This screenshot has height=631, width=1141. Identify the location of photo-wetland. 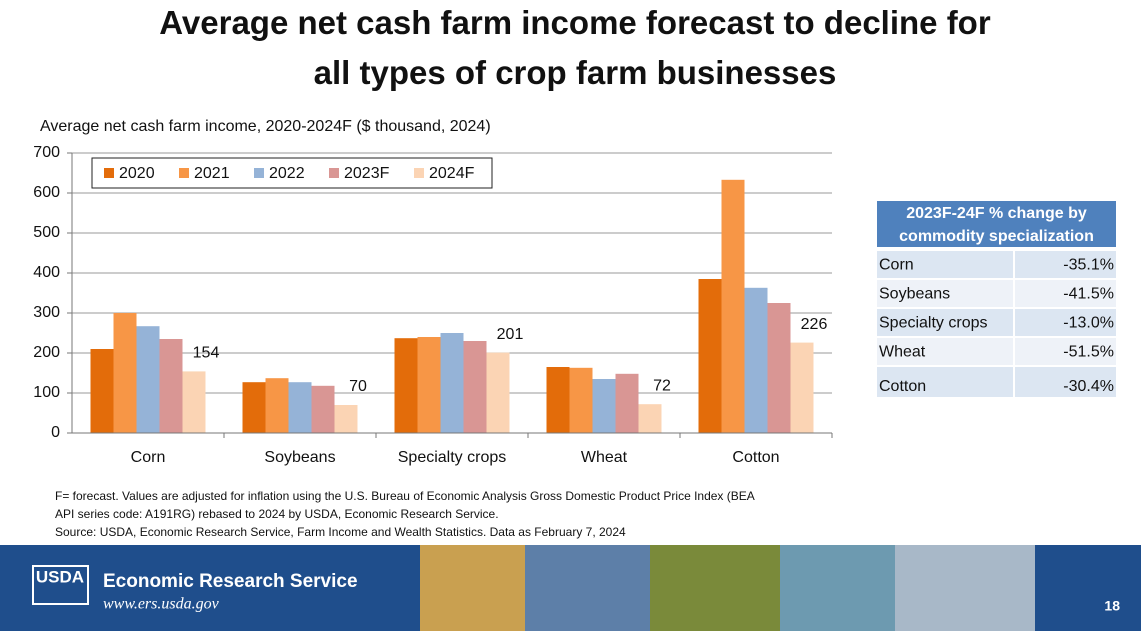
(837, 588).